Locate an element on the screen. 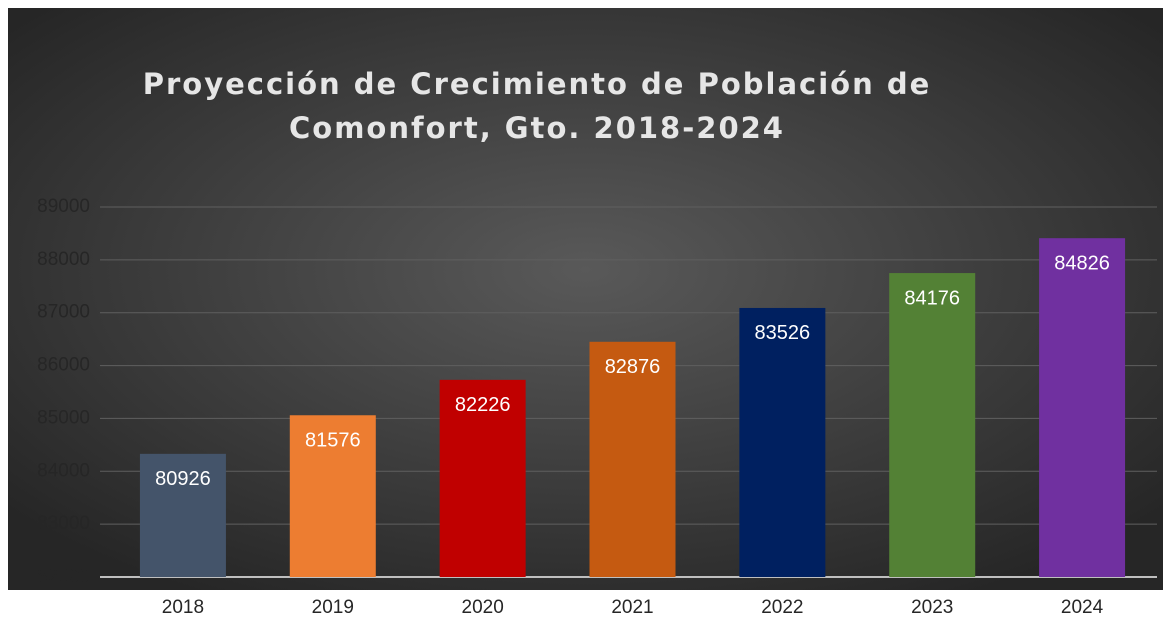  x-tick-label: 2020 is located at coordinates (483, 607).